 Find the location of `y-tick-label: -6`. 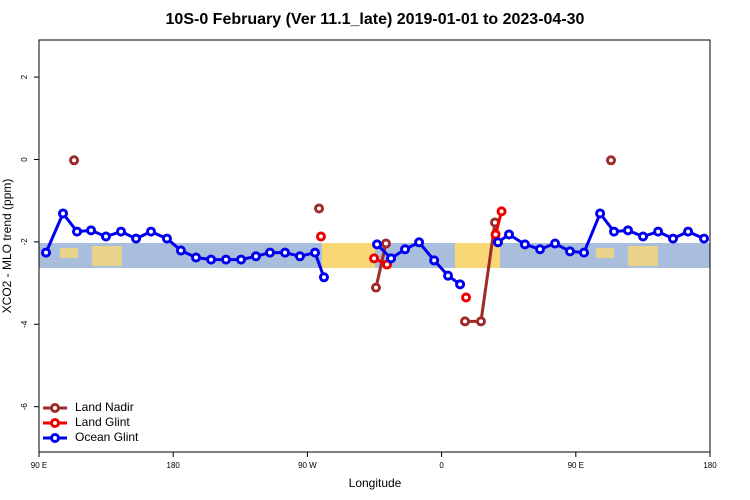

y-tick-label: -6 is located at coordinates (24, 407).